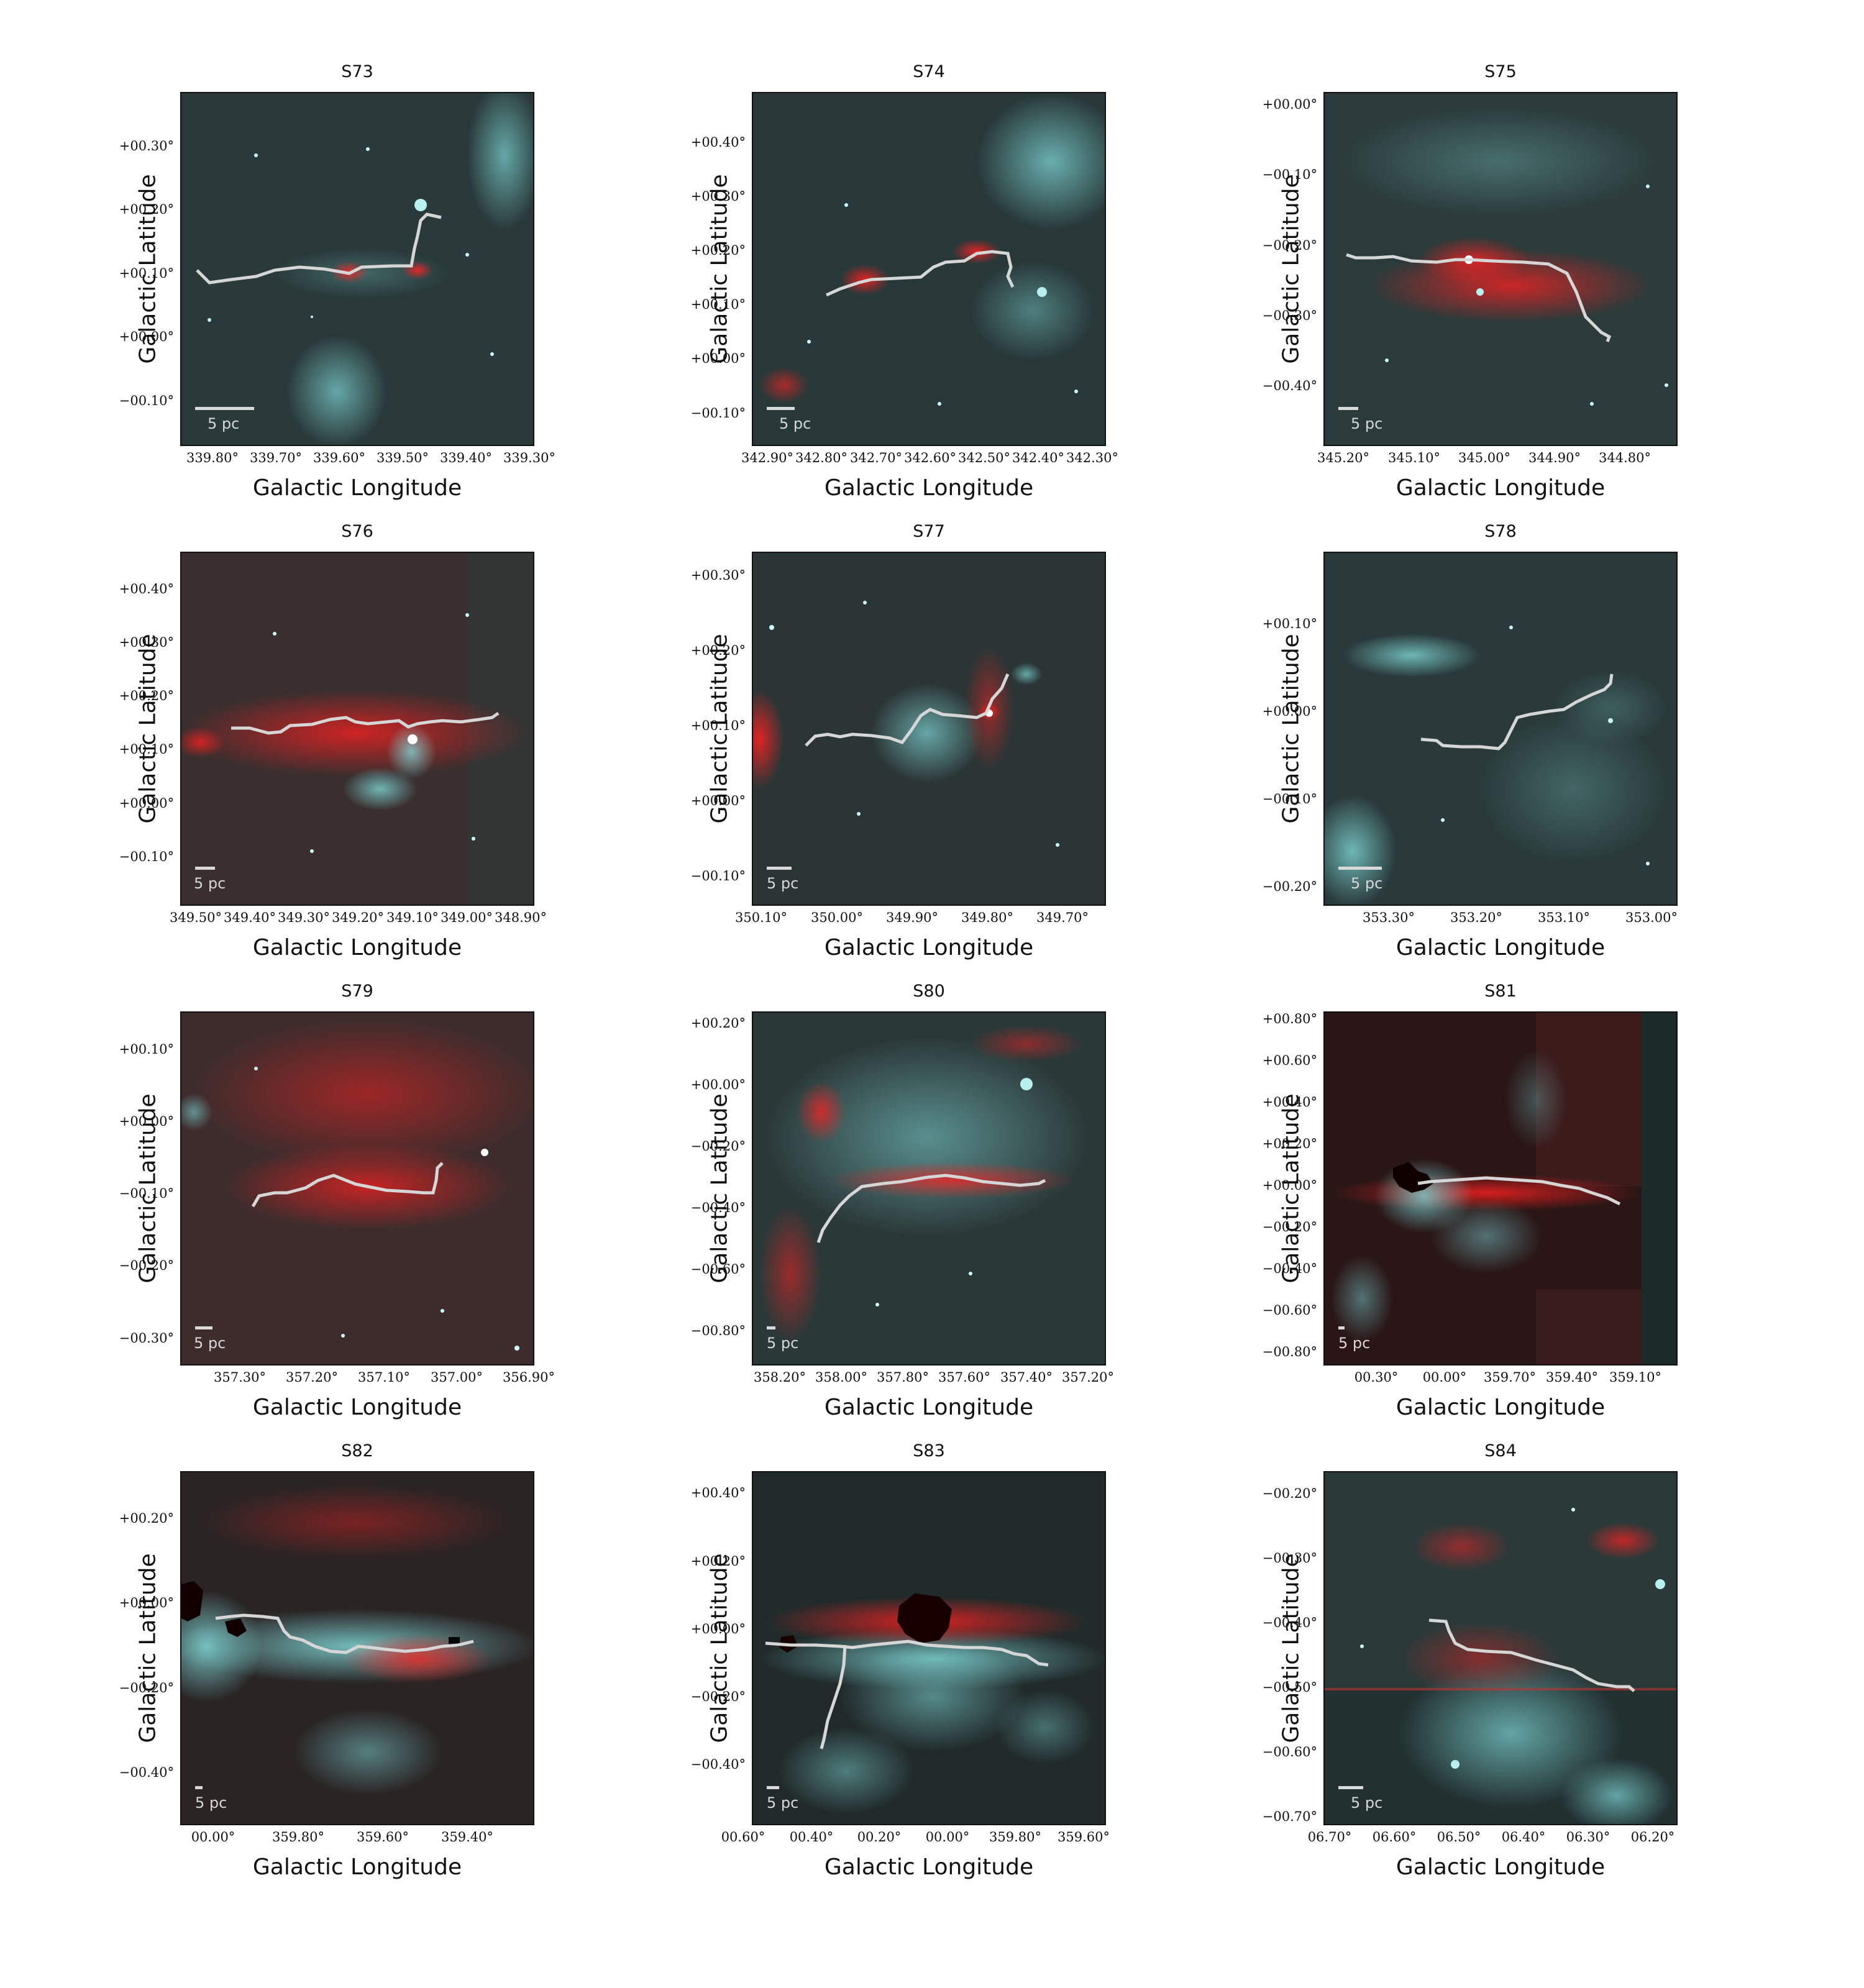 The width and height of the screenshot is (1864, 1988). I want to click on x-tick-label: 06.30°, so click(1588, 1837).